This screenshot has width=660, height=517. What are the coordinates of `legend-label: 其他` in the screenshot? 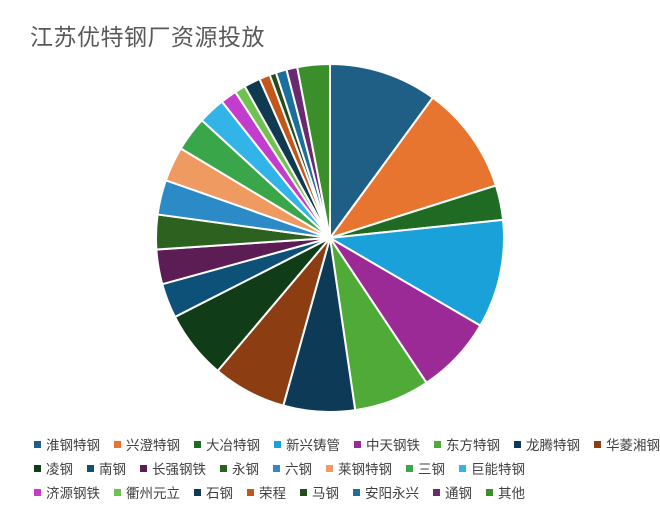 It's located at (511, 494).